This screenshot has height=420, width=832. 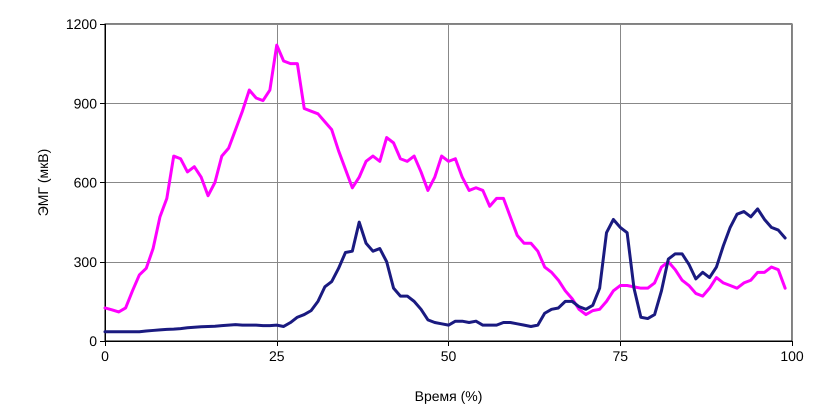 I want to click on x-tick-label: 50, so click(x=448, y=356).